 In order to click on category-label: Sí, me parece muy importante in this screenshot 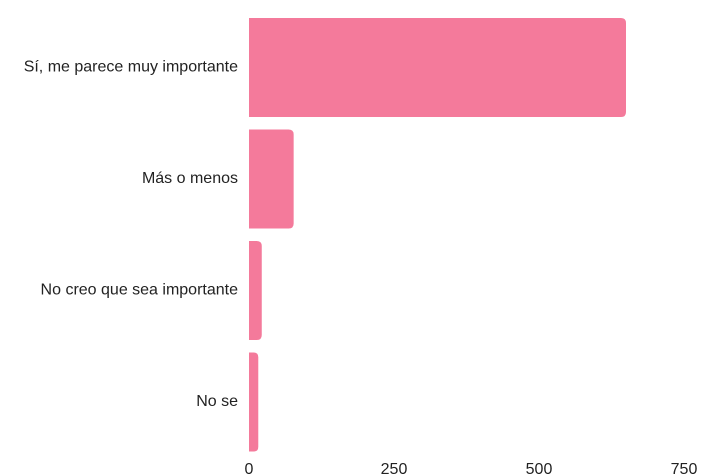, I will do `click(131, 67)`.